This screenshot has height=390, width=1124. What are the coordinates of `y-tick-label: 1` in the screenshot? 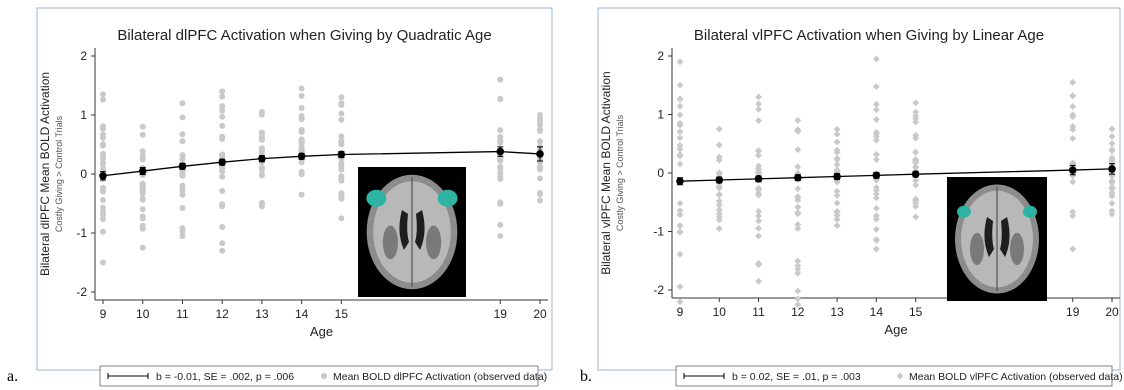 It's located at (83, 115).